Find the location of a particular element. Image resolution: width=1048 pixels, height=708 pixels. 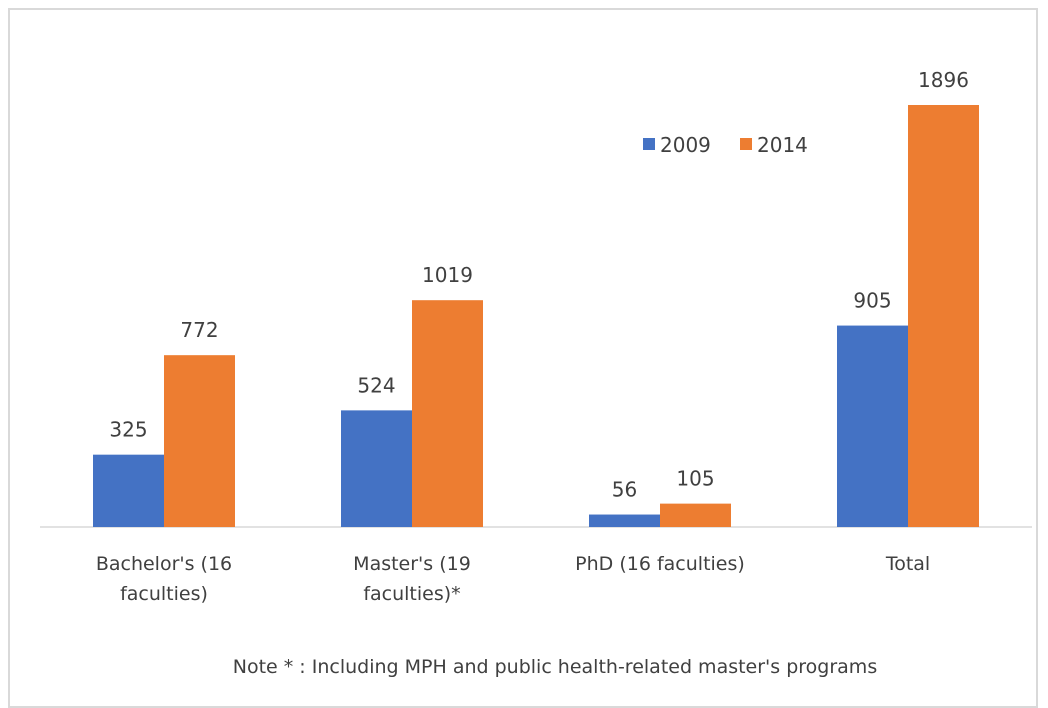

legend-label: 2014 is located at coordinates (782, 145).